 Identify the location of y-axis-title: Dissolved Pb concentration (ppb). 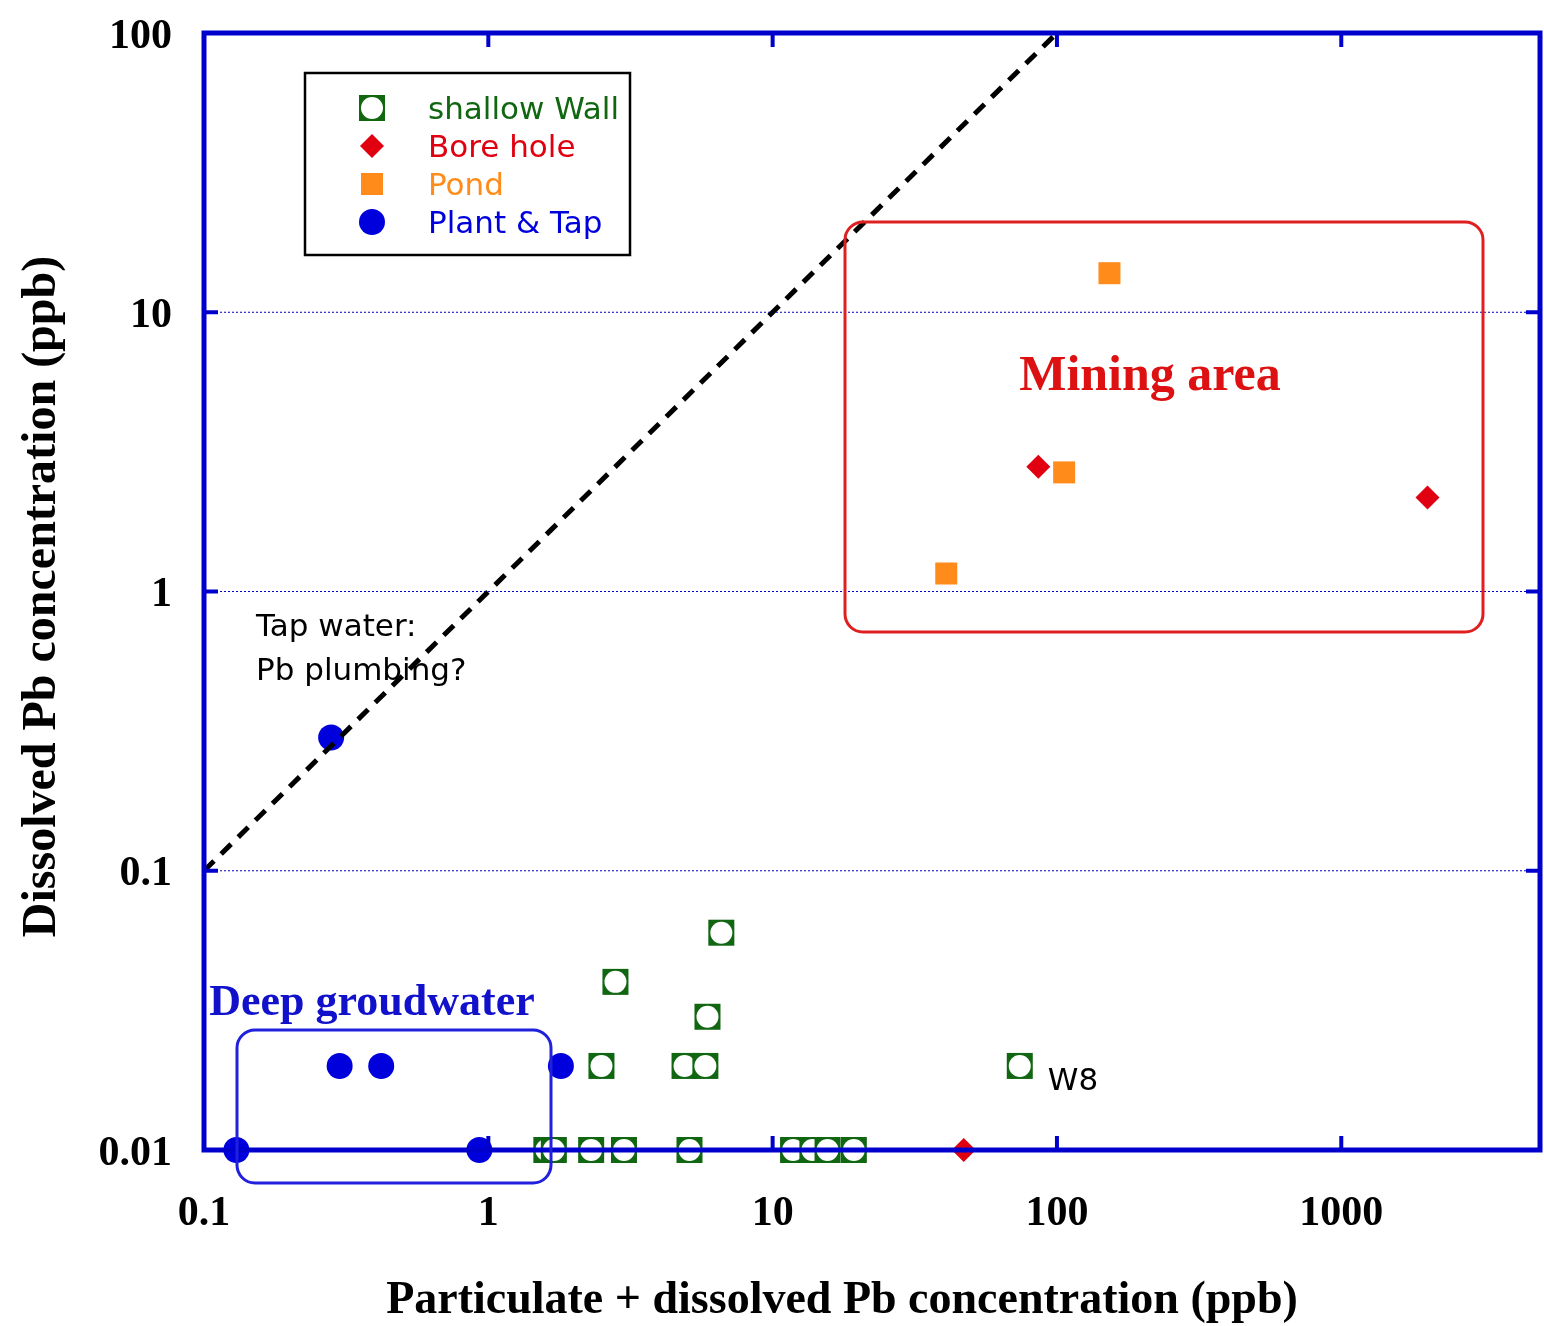
(39, 596).